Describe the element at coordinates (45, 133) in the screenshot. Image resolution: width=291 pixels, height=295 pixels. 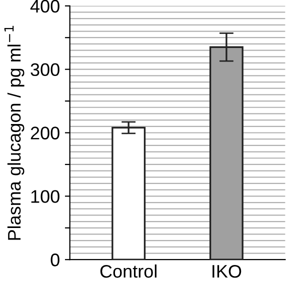
I see `y-tick-label: 200` at that location.